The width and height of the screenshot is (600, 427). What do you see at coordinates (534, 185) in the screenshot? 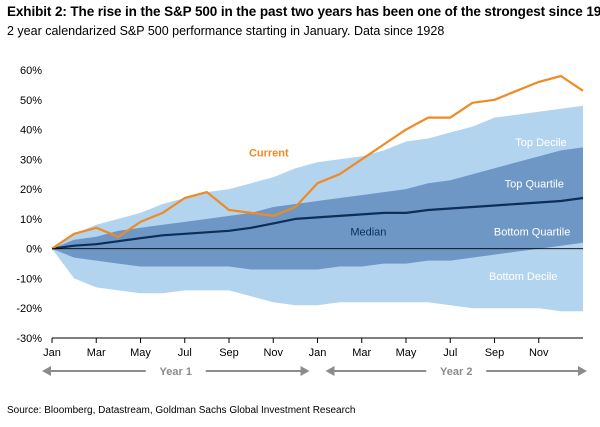
I see `label-top-quartile: Top Quartile` at bounding box center [534, 185].